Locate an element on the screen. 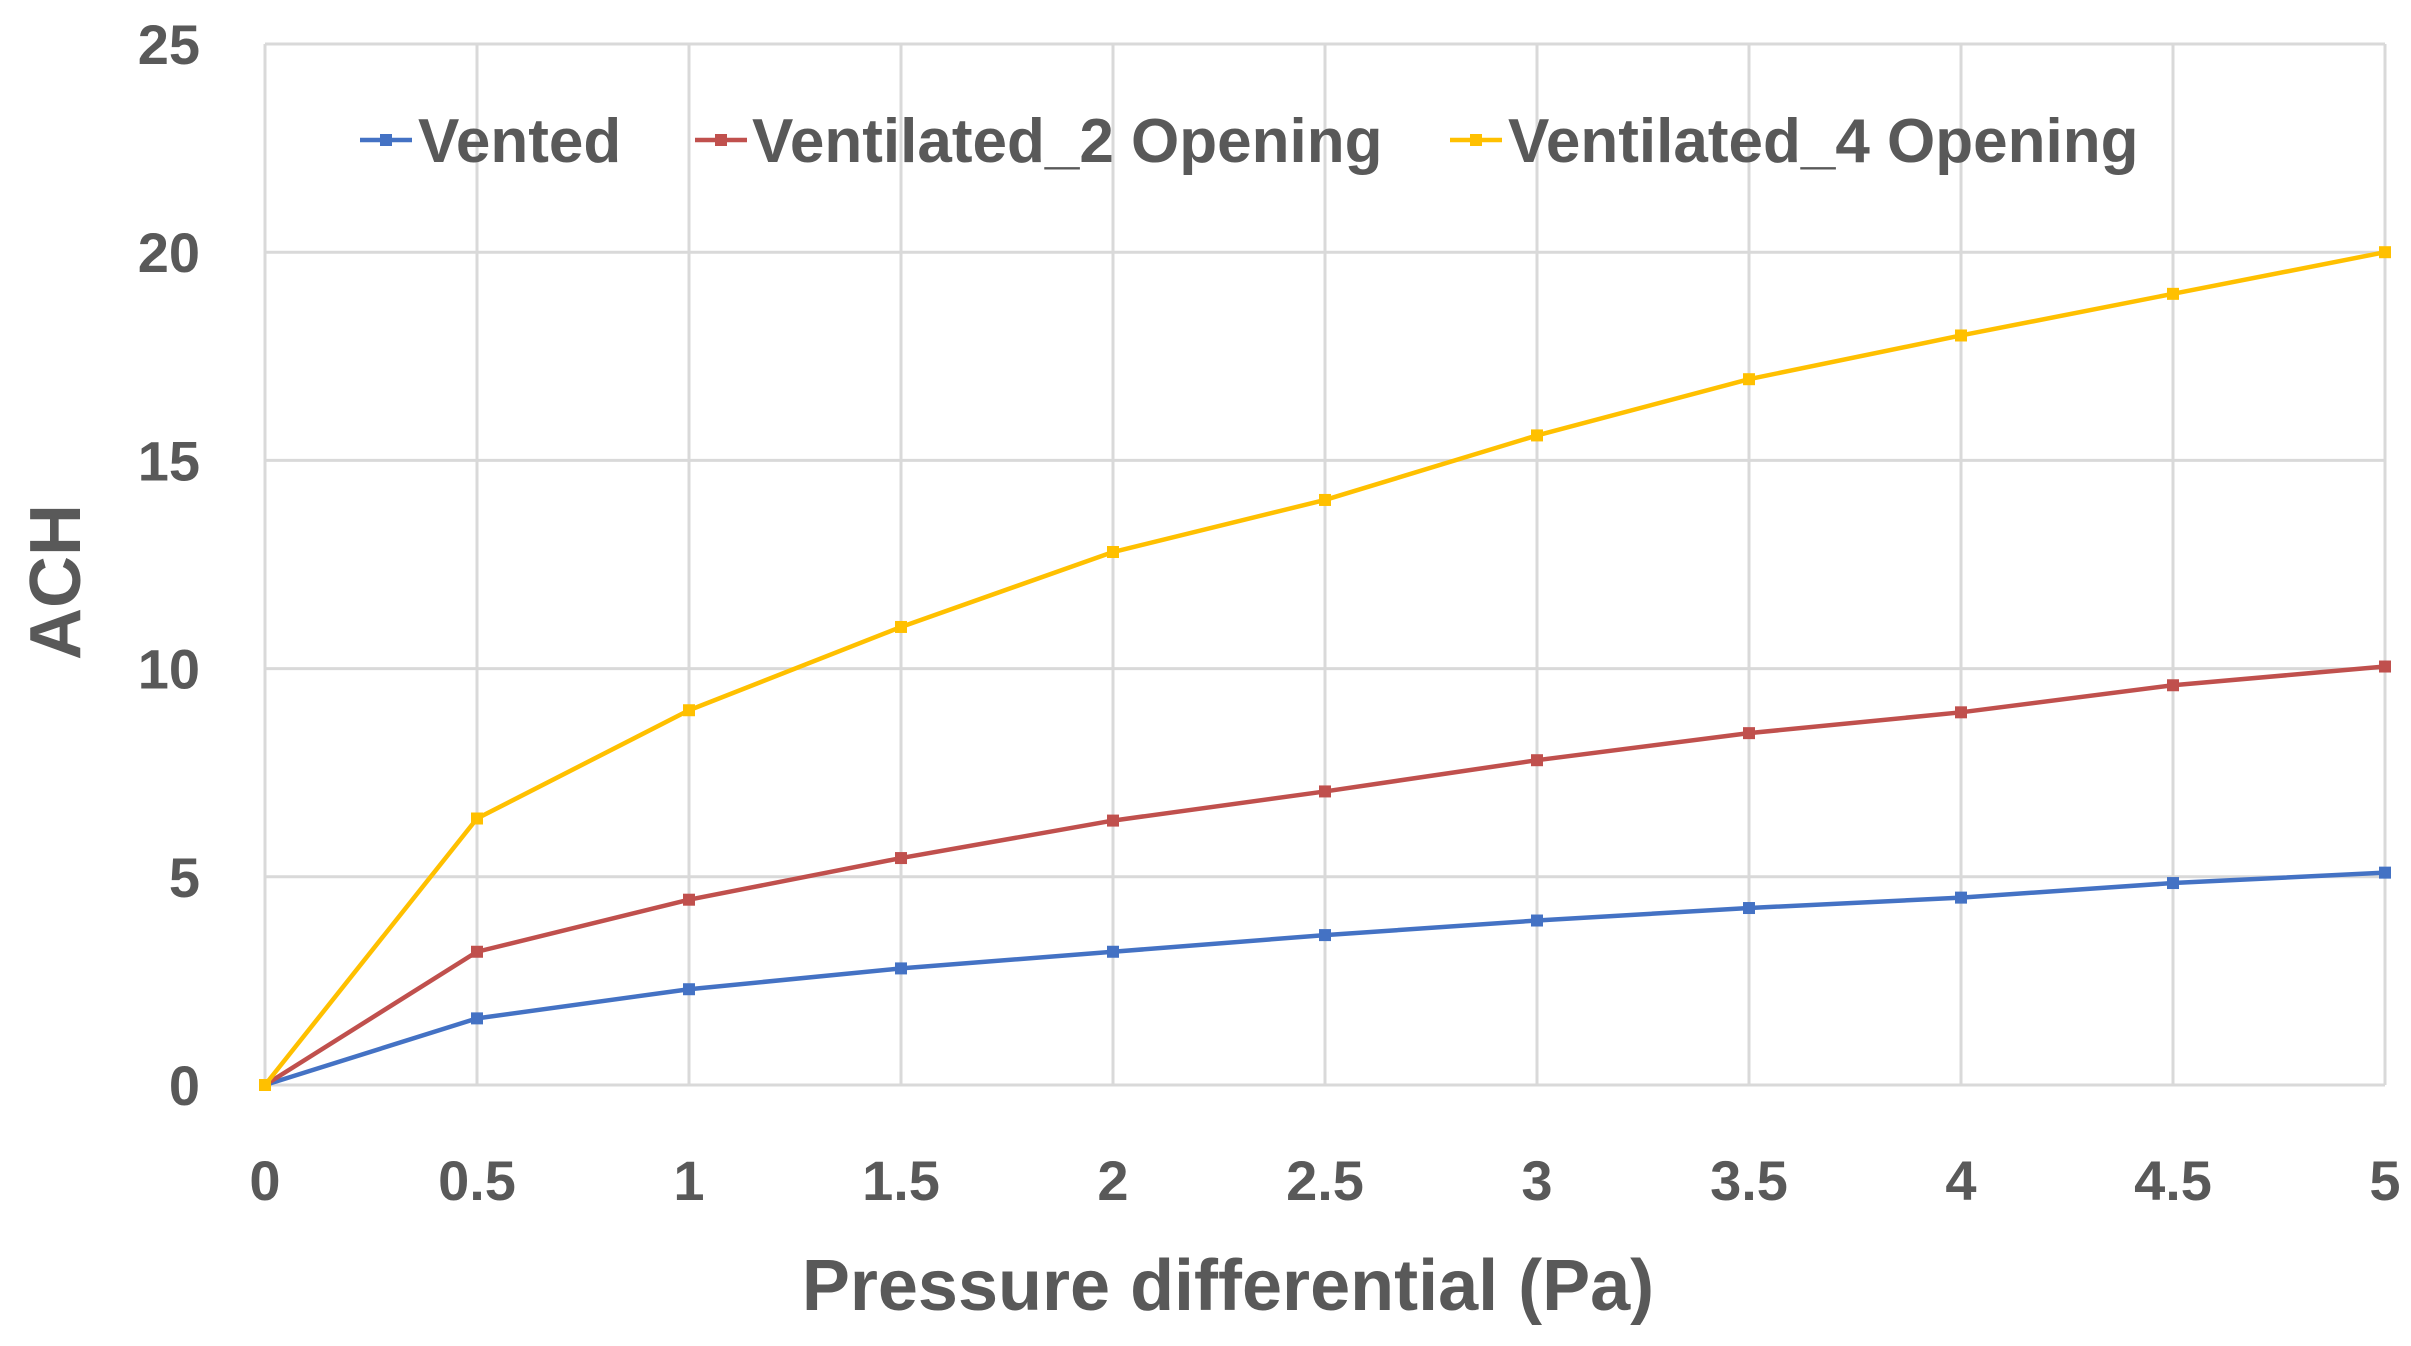  legend-label: Vented is located at coordinates (519, 141).